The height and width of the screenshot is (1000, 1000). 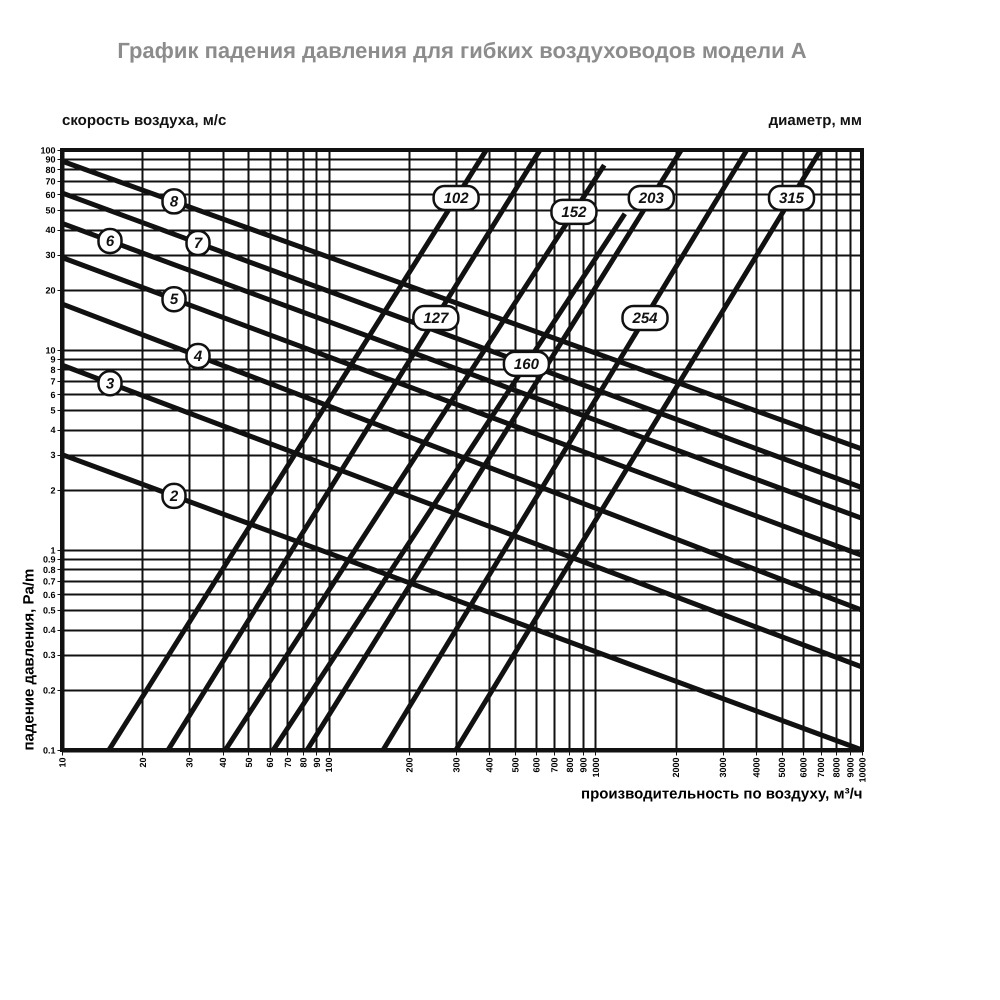 What do you see at coordinates (53, 381) in the screenshot?
I see `y-tick-label: 7` at bounding box center [53, 381].